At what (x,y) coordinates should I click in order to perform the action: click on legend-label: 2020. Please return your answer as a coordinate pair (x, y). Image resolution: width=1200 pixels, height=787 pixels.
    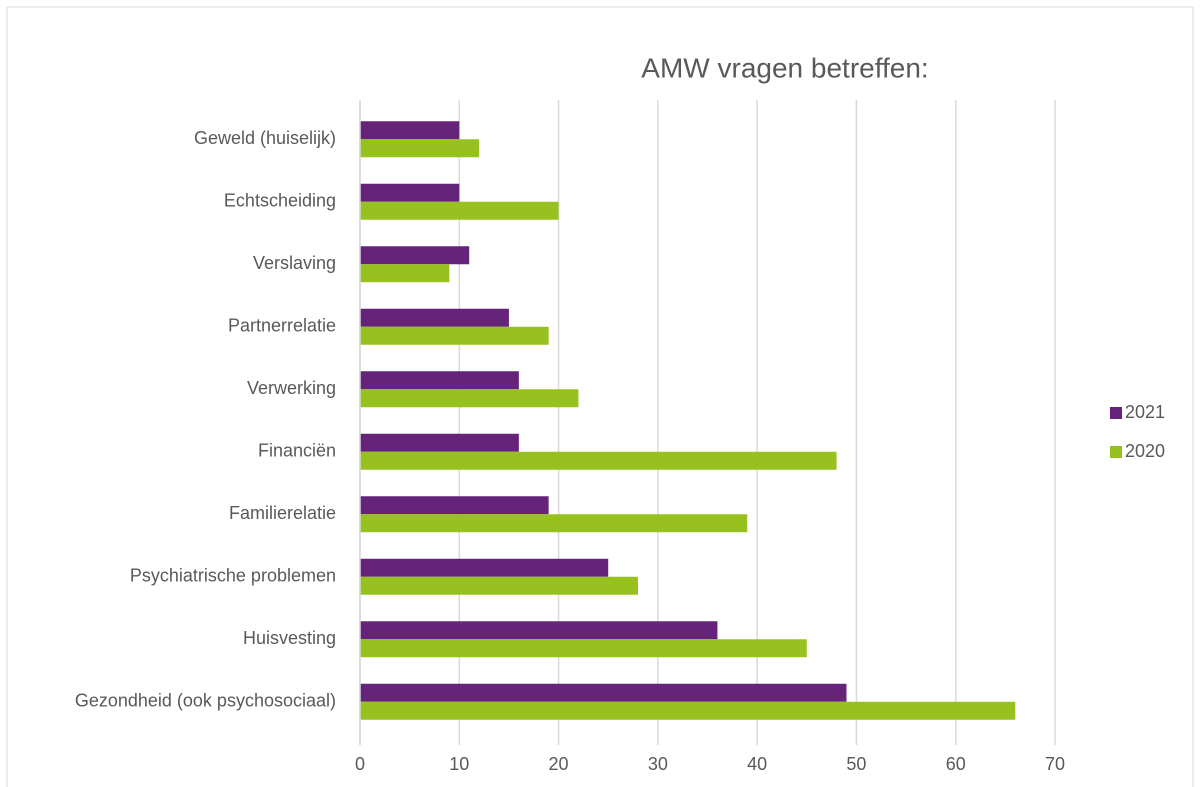
    Looking at the image, I should click on (1145, 451).